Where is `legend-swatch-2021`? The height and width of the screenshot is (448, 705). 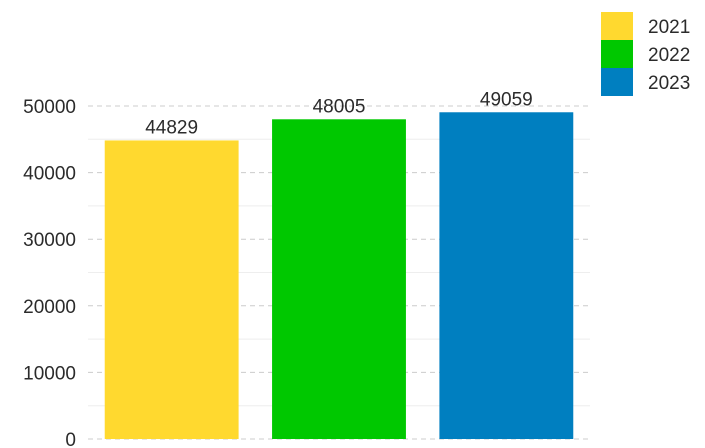 legend-swatch-2021 is located at coordinates (617, 26).